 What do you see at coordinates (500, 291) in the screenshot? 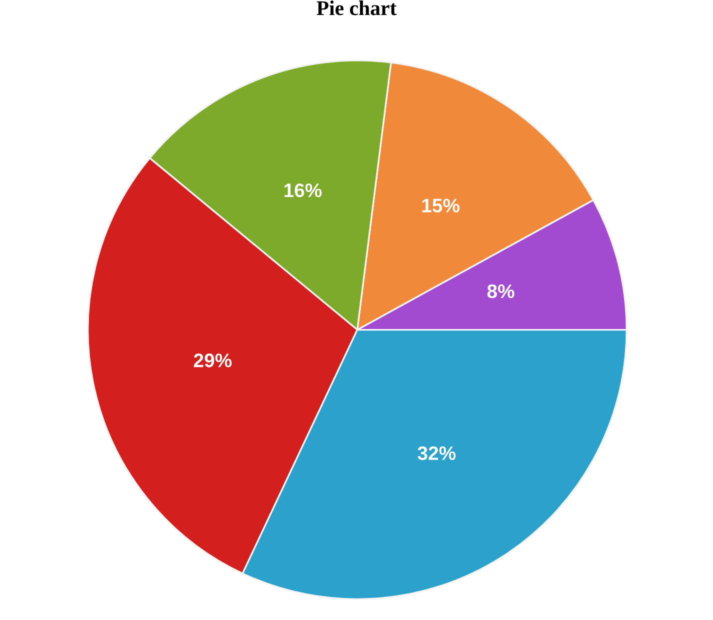
I see `data-label: 8%` at bounding box center [500, 291].